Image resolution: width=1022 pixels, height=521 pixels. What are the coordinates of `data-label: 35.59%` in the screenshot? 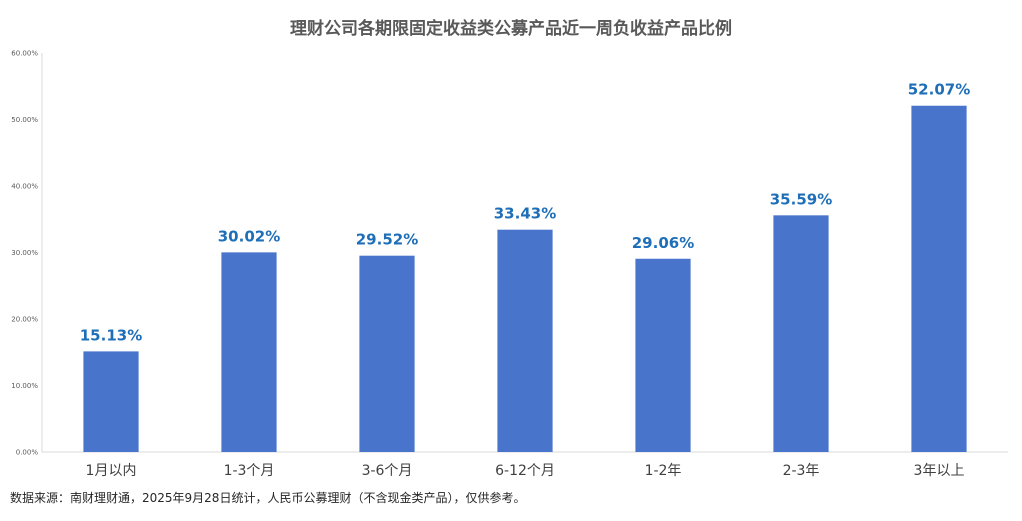 It's located at (801, 199).